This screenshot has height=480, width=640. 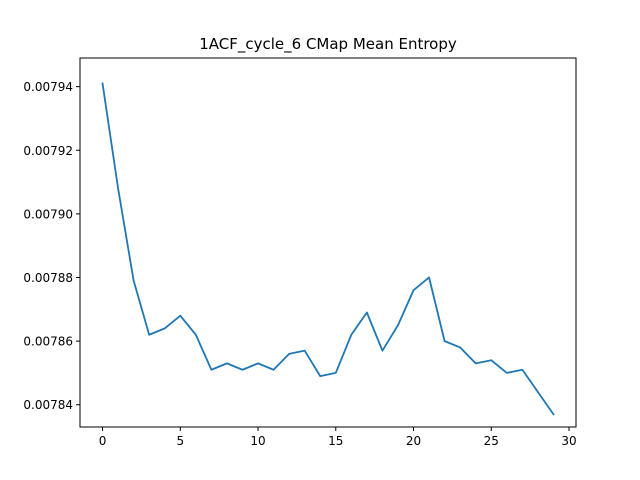 What do you see at coordinates (257, 441) in the screenshot?
I see `x-tick-label: 10` at bounding box center [257, 441].